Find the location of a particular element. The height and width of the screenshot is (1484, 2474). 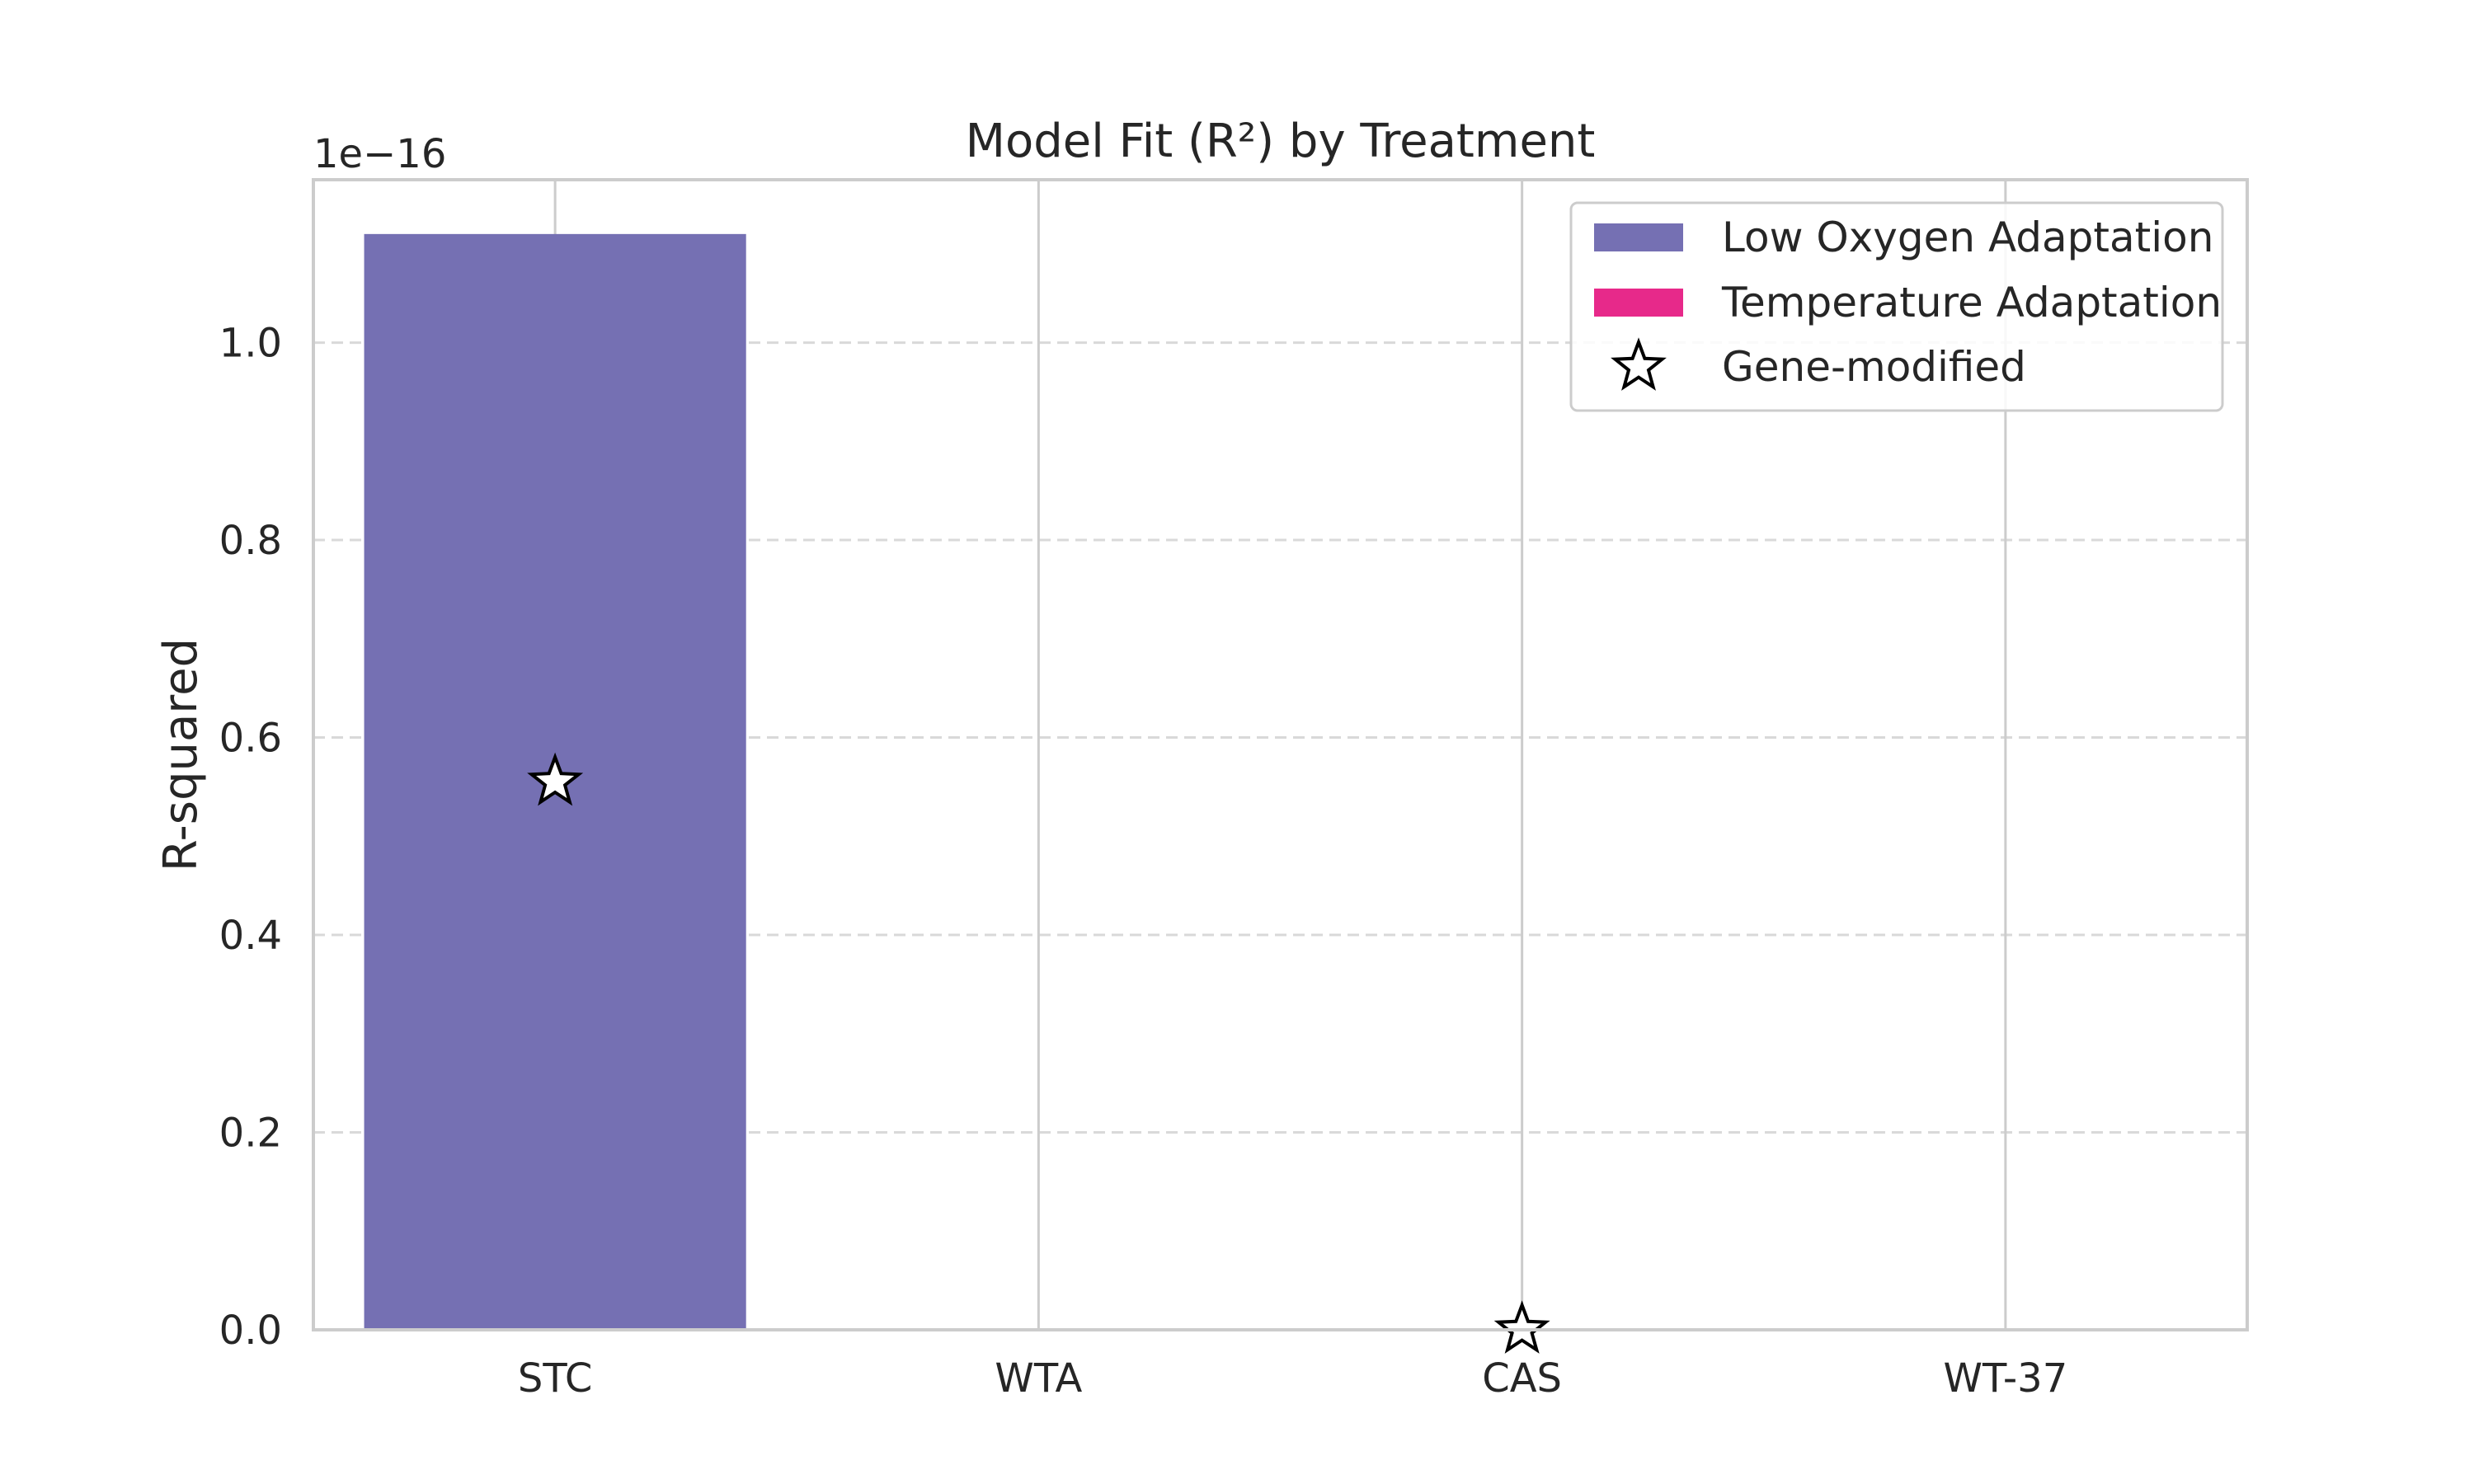

y-tick-label: 0.6 is located at coordinates (250, 739).